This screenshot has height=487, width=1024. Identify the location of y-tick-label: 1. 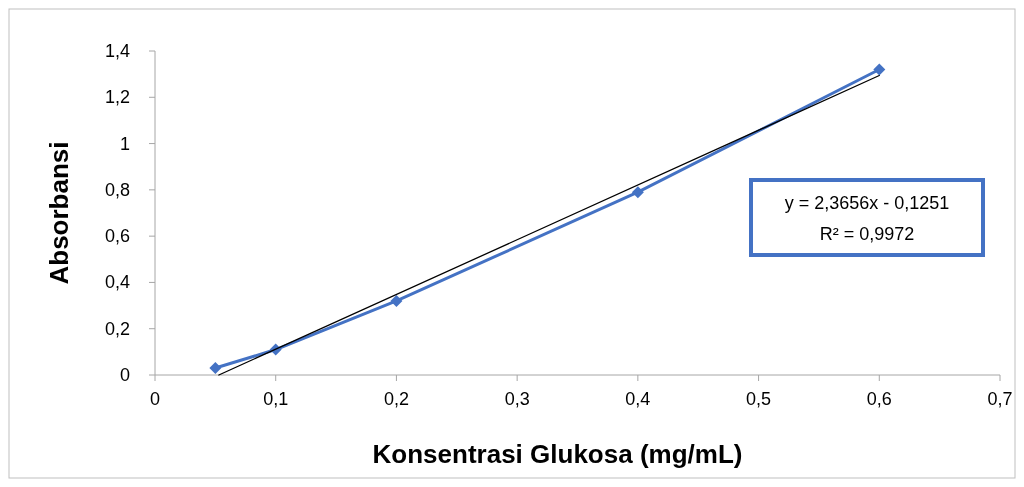
(124, 143).